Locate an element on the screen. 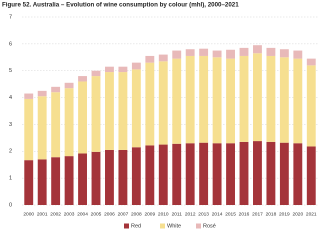 This screenshot has width=320, height=240. x-tick-label: 2016 is located at coordinates (244, 214).